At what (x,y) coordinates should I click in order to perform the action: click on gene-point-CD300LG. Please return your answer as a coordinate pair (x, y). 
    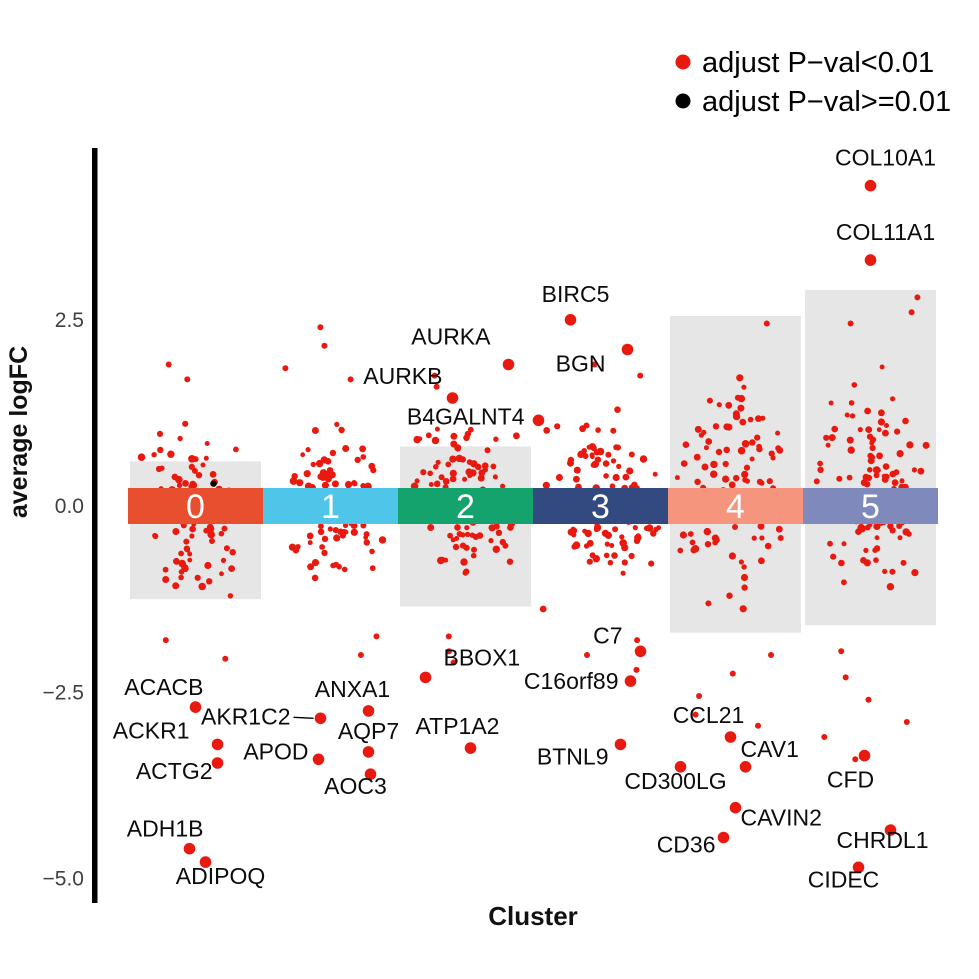
    Looking at the image, I should click on (680, 767).